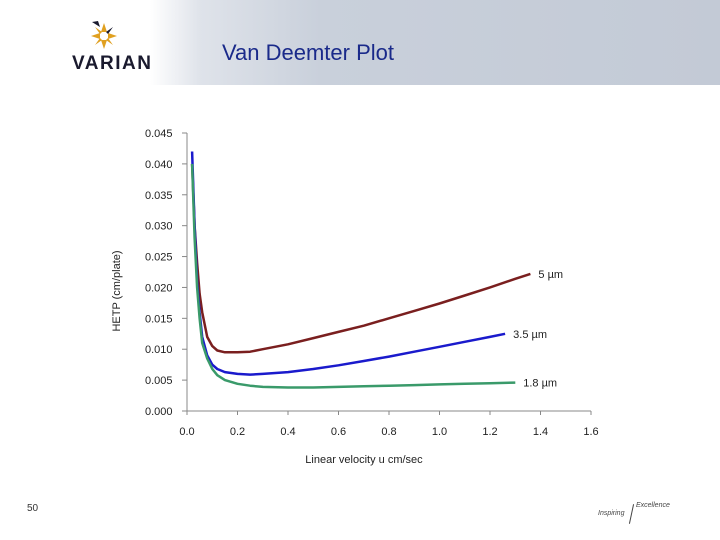  Describe the element at coordinates (104, 35) in the screenshot. I see `varian-logo-icon` at that location.